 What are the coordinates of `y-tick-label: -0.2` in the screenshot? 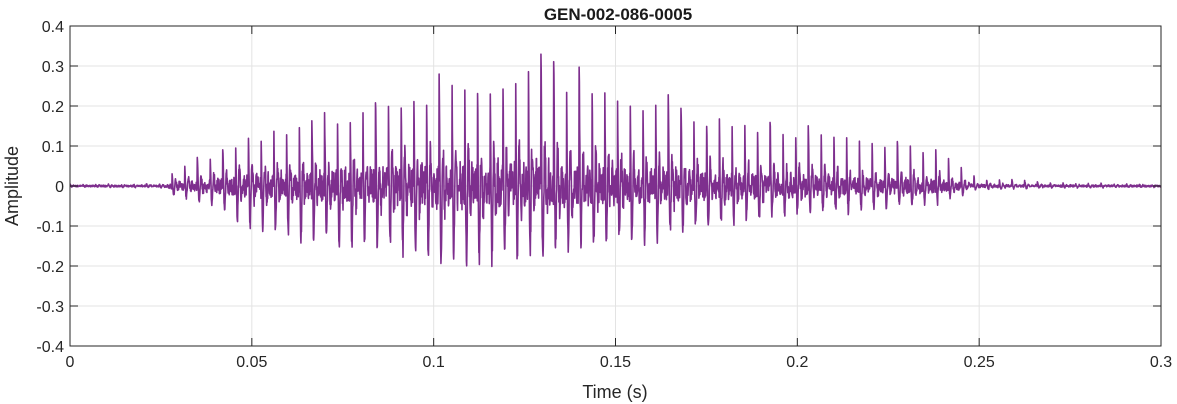 It's located at (50, 267).